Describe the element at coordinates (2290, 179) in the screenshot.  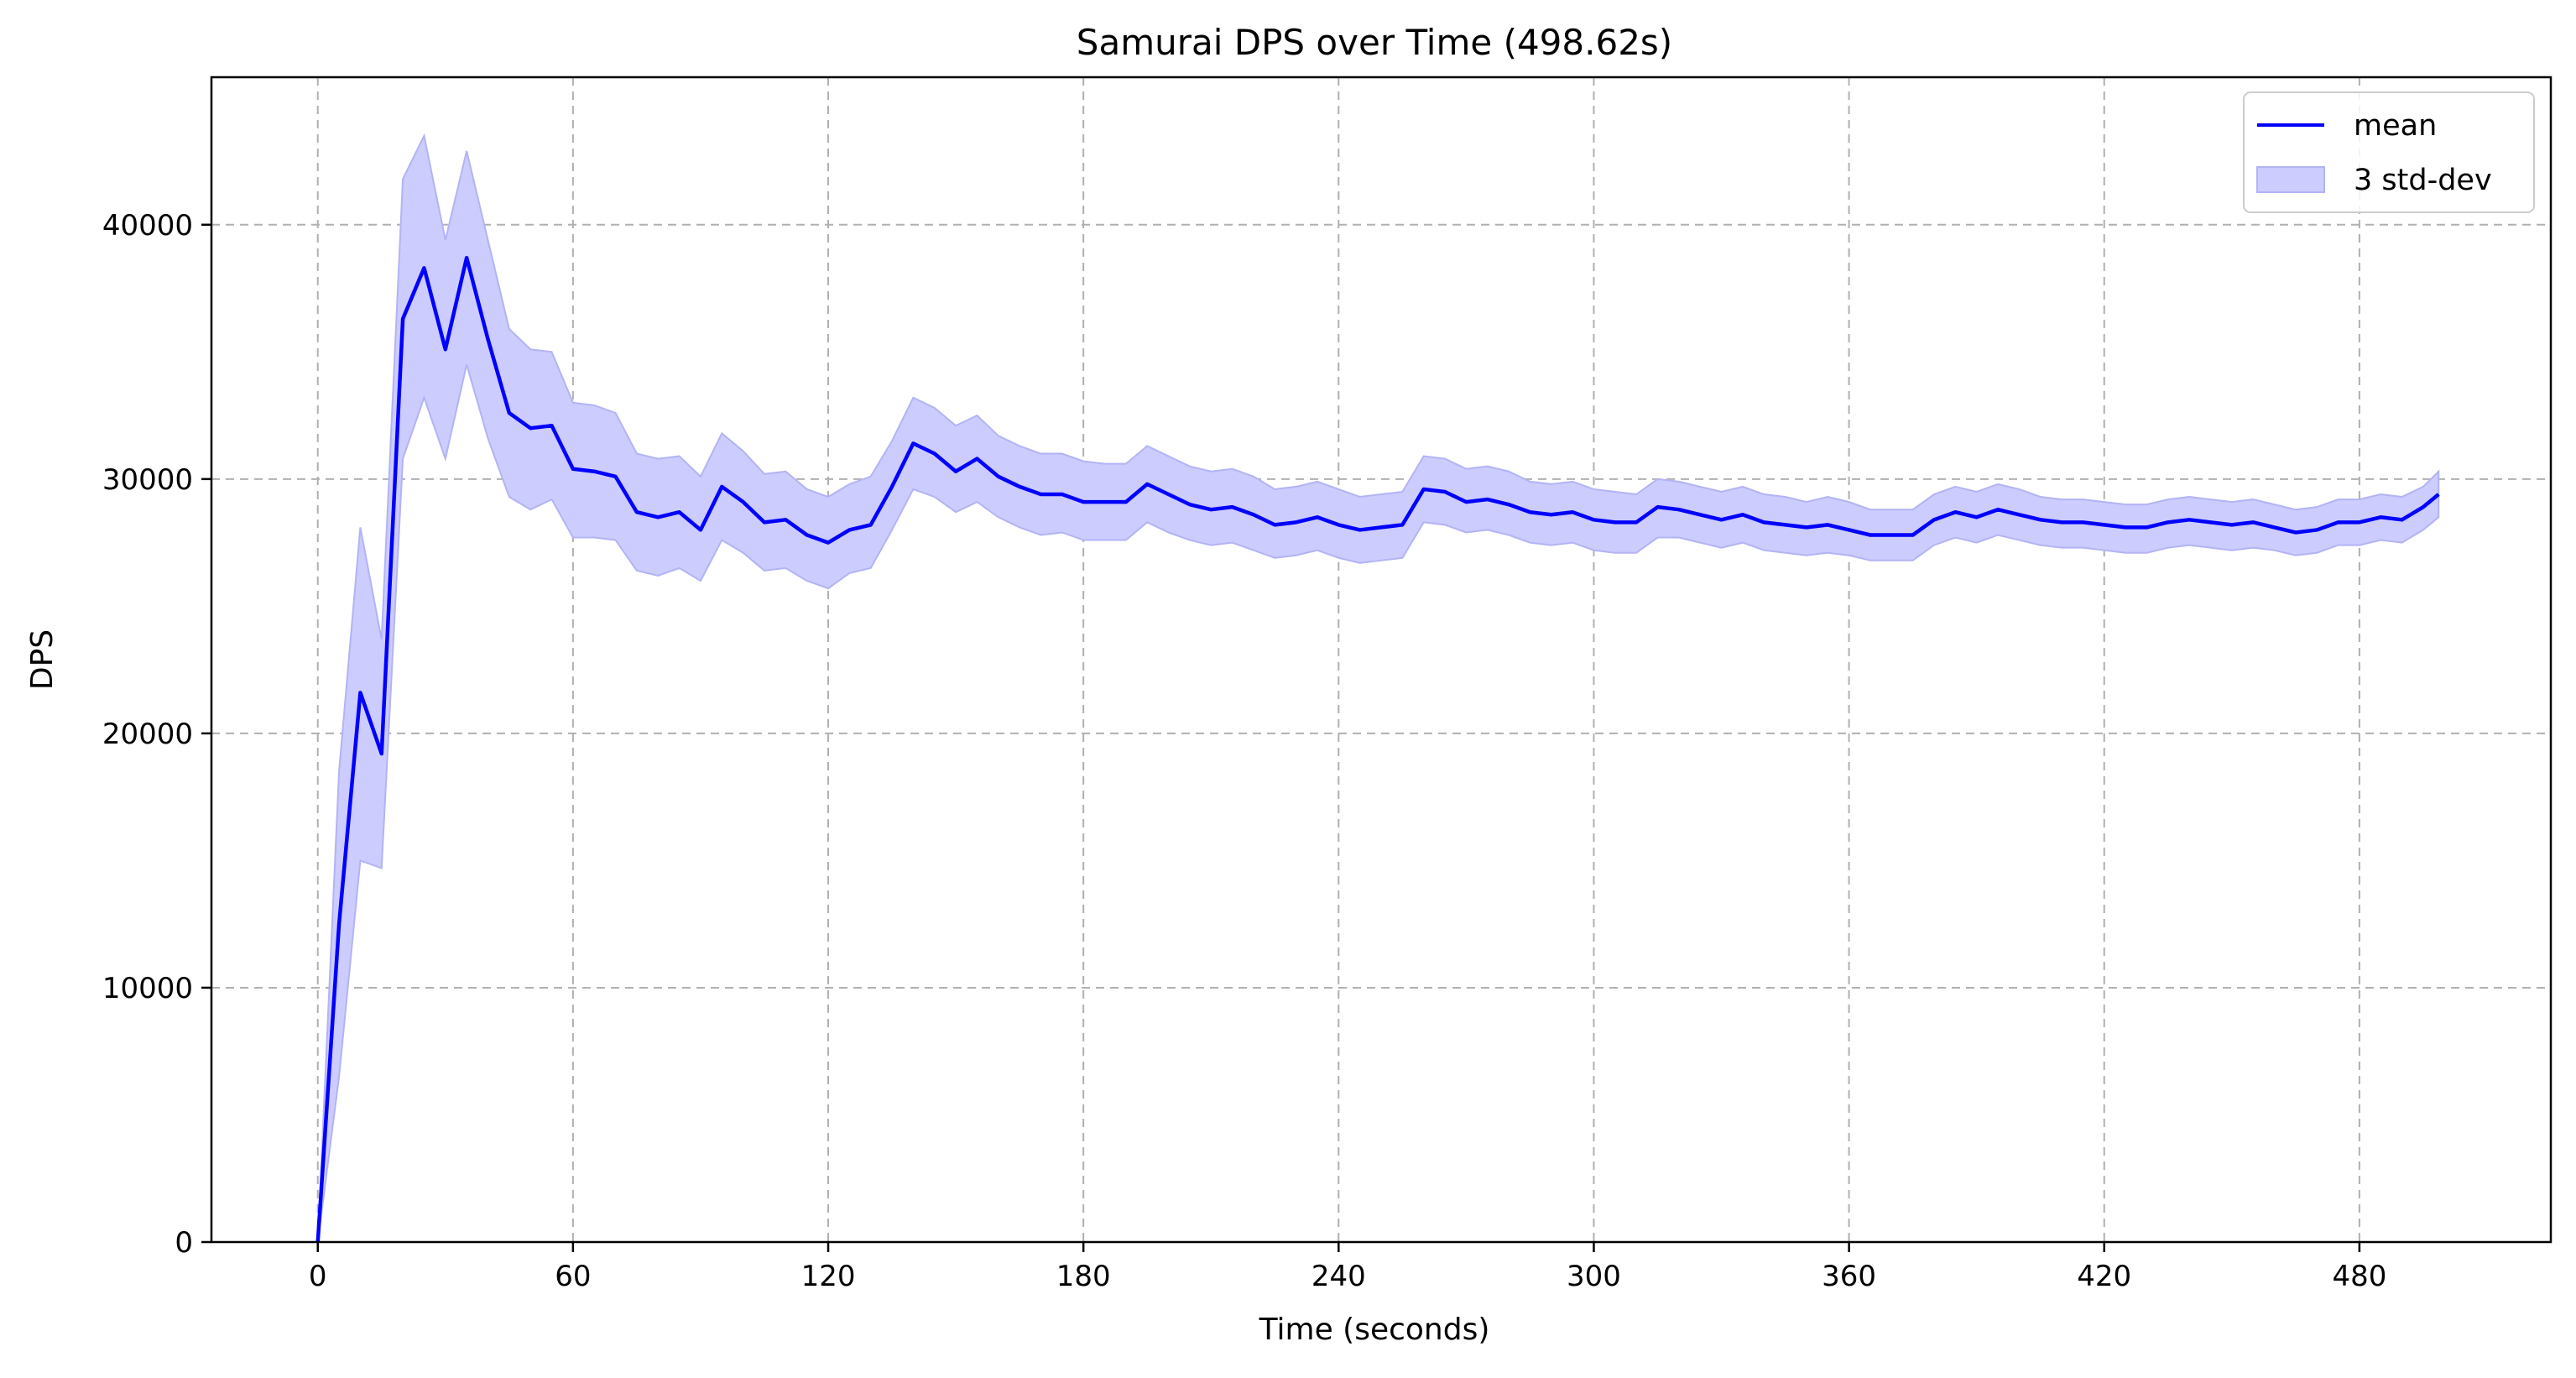
I see `legend-band-swatch` at that location.